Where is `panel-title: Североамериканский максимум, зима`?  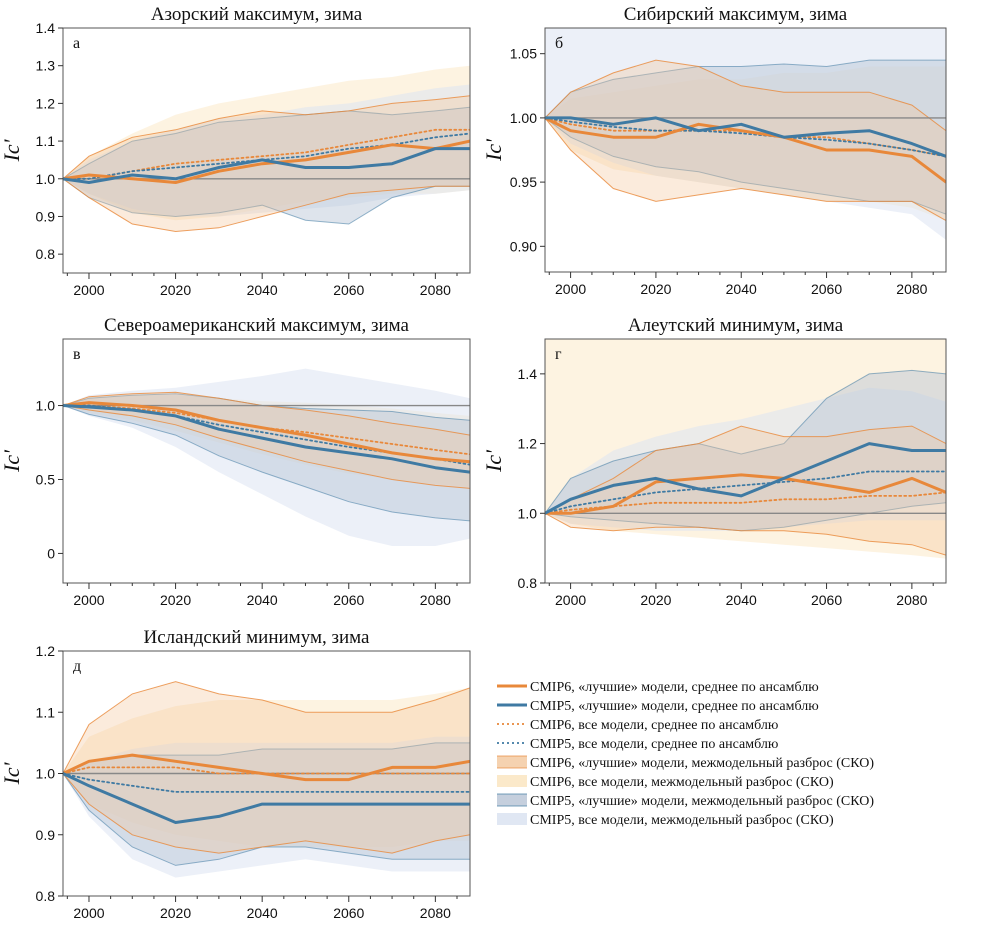 panel-title: Североамериканский максимум, зима is located at coordinates (257, 325).